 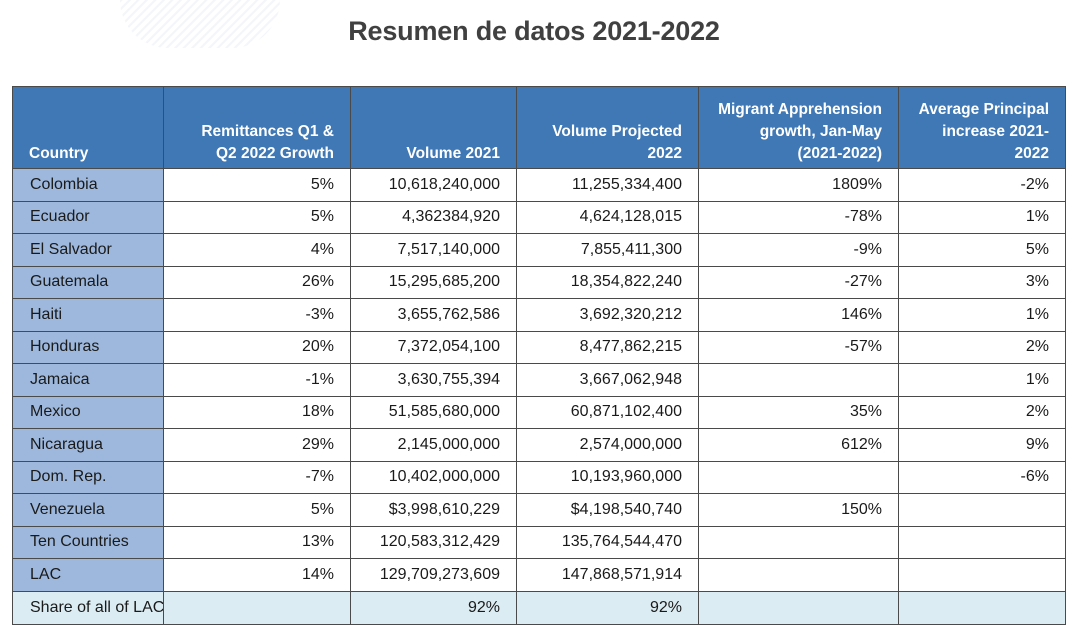 I want to click on cell-volume-projected-2022: $4,198,540,740, so click(x=607, y=510).